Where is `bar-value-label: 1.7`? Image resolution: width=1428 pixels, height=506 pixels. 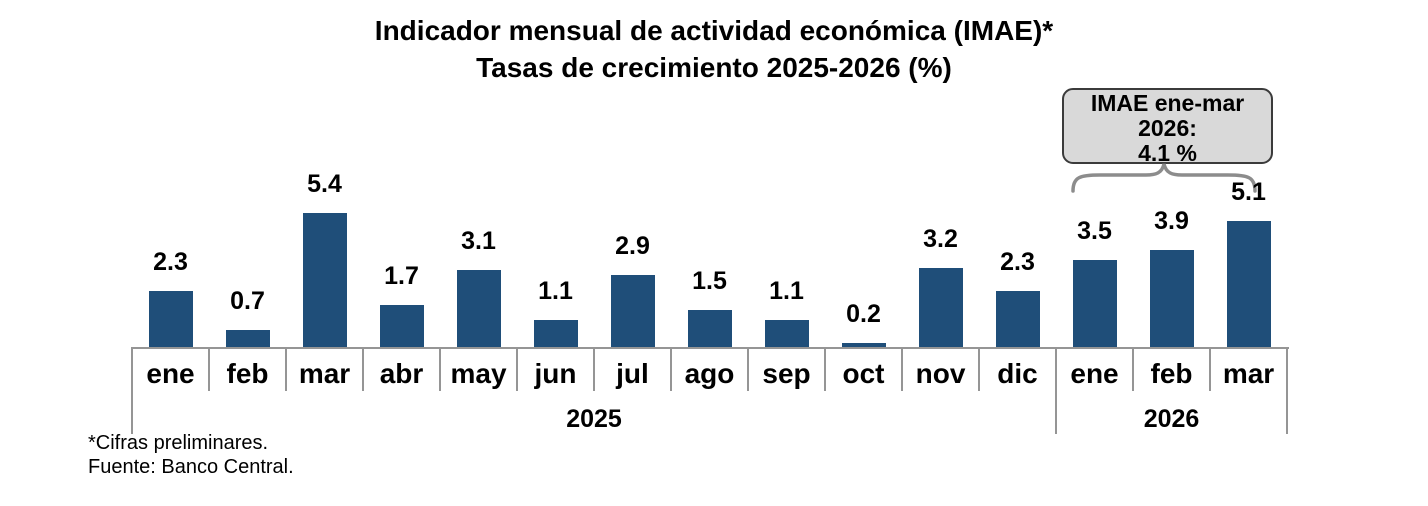 bar-value-label: 1.7 is located at coordinates (401, 276).